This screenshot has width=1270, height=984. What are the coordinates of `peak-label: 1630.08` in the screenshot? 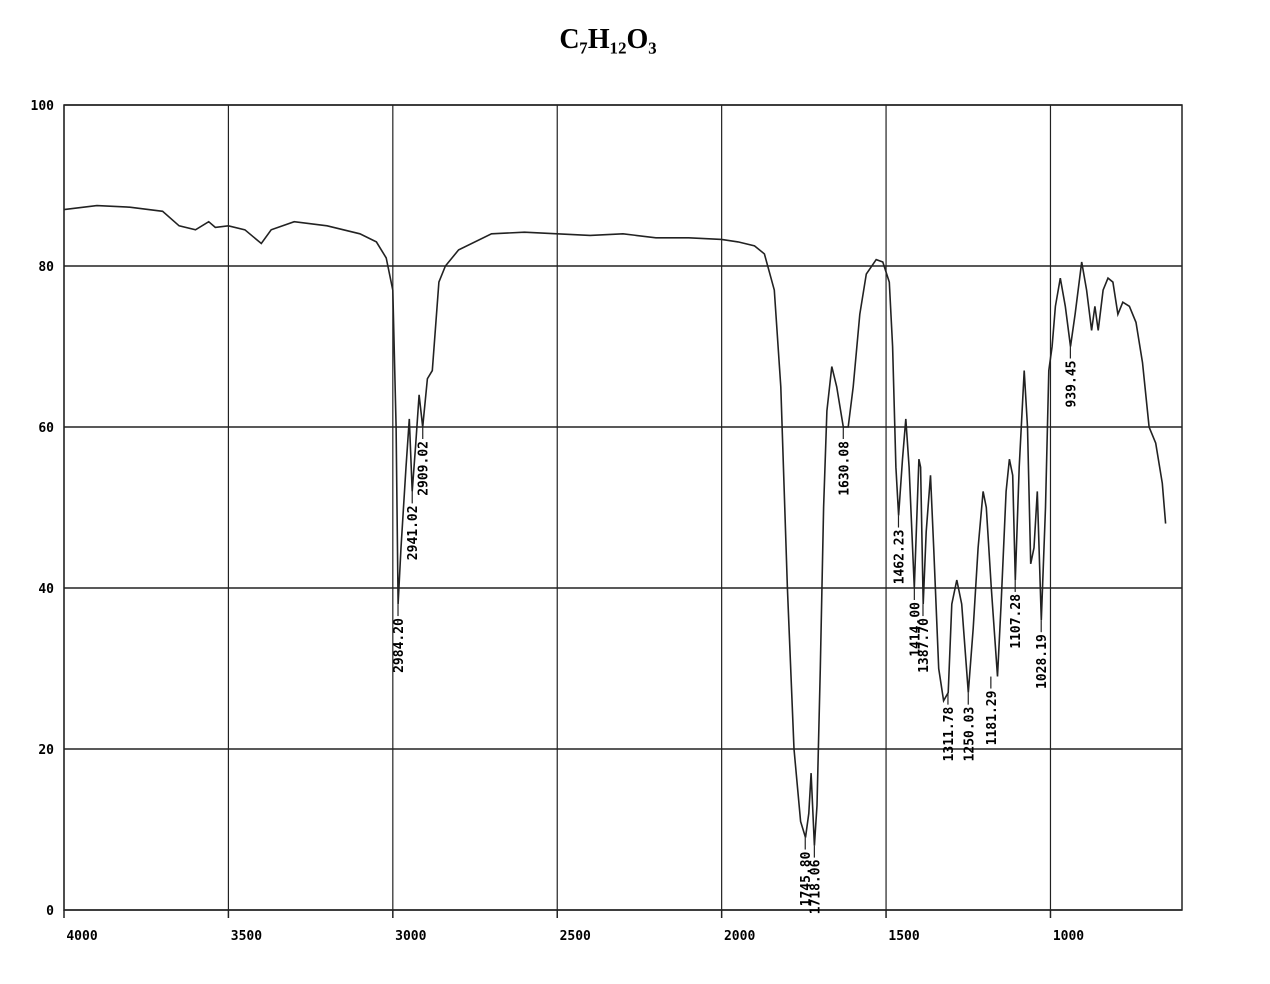 It's located at (844, 468).